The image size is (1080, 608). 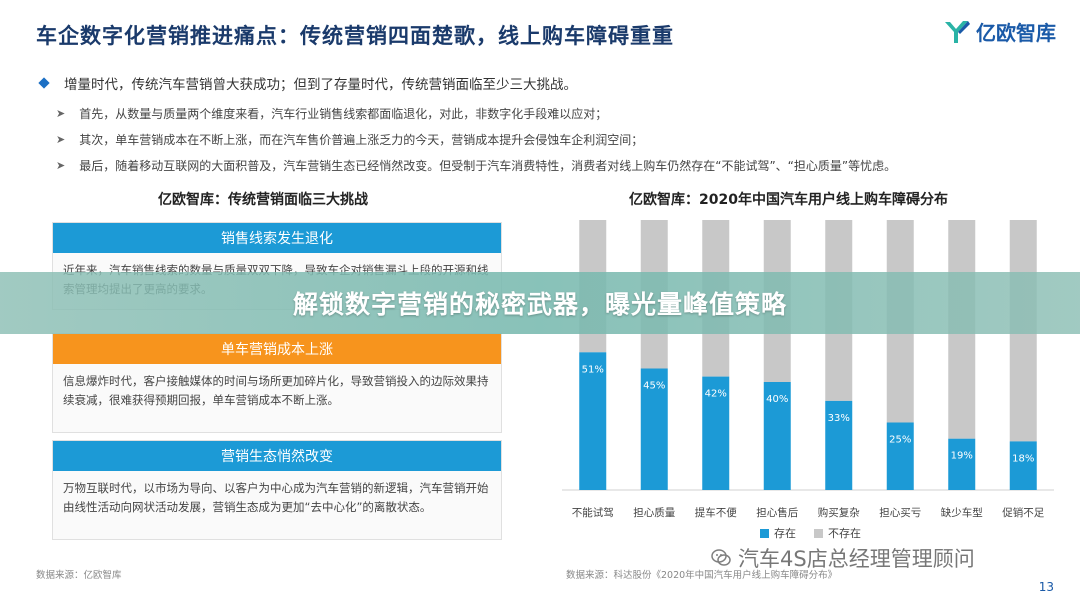 What do you see at coordinates (1016, 32) in the screenshot?
I see `brand-name: 亿欧智库` at bounding box center [1016, 32].